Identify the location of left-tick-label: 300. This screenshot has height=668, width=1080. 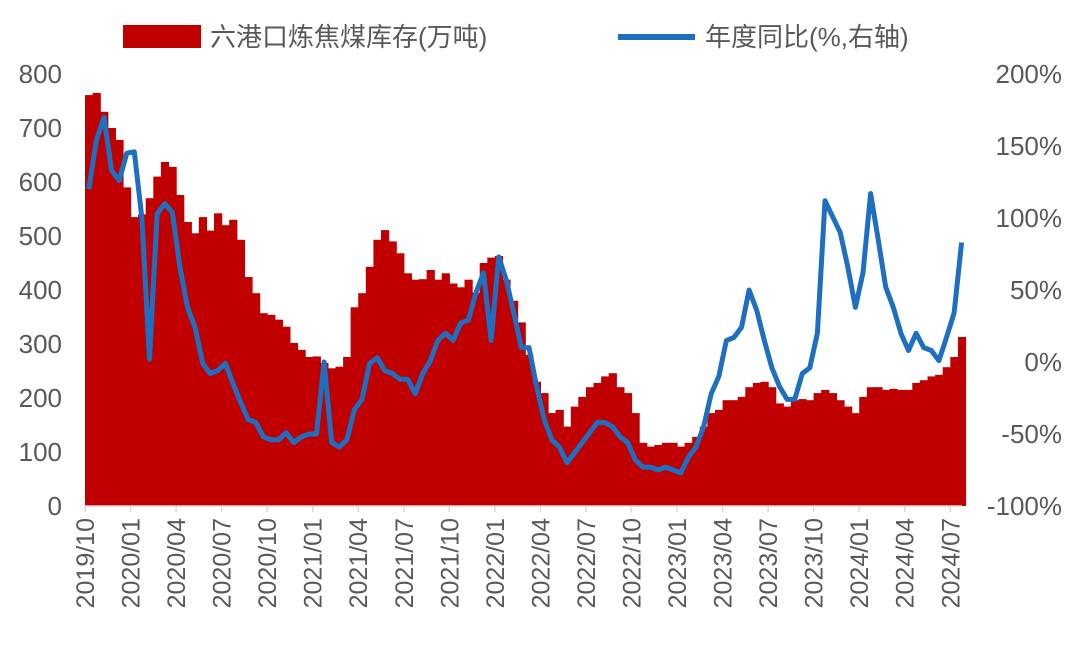
(40, 344).